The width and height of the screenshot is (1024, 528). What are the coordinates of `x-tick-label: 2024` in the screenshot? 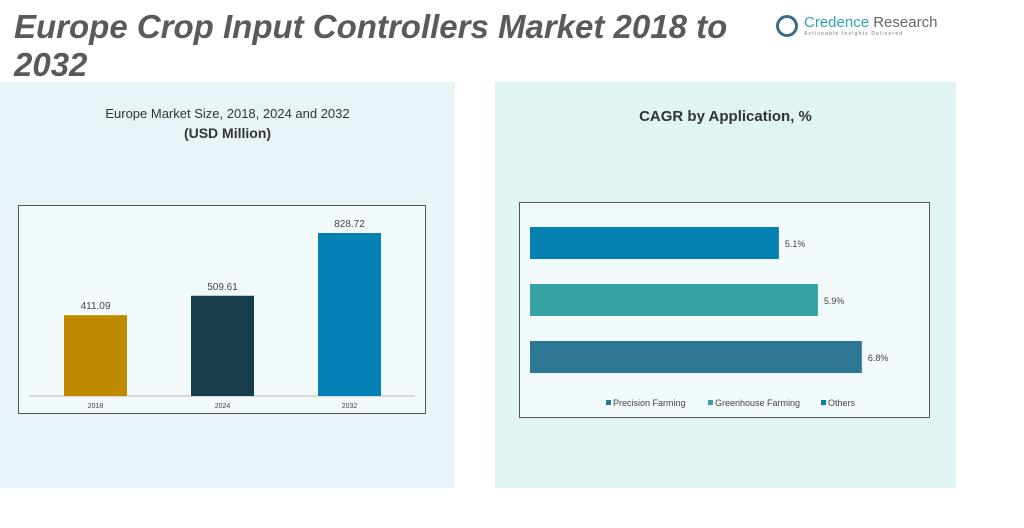 It's located at (223, 406).